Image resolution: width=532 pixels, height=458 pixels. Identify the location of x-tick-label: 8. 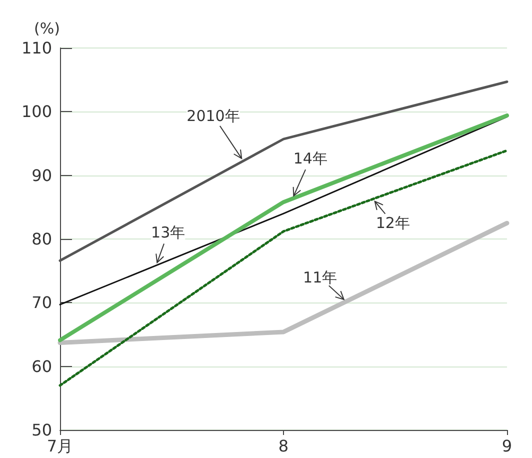
(283, 446).